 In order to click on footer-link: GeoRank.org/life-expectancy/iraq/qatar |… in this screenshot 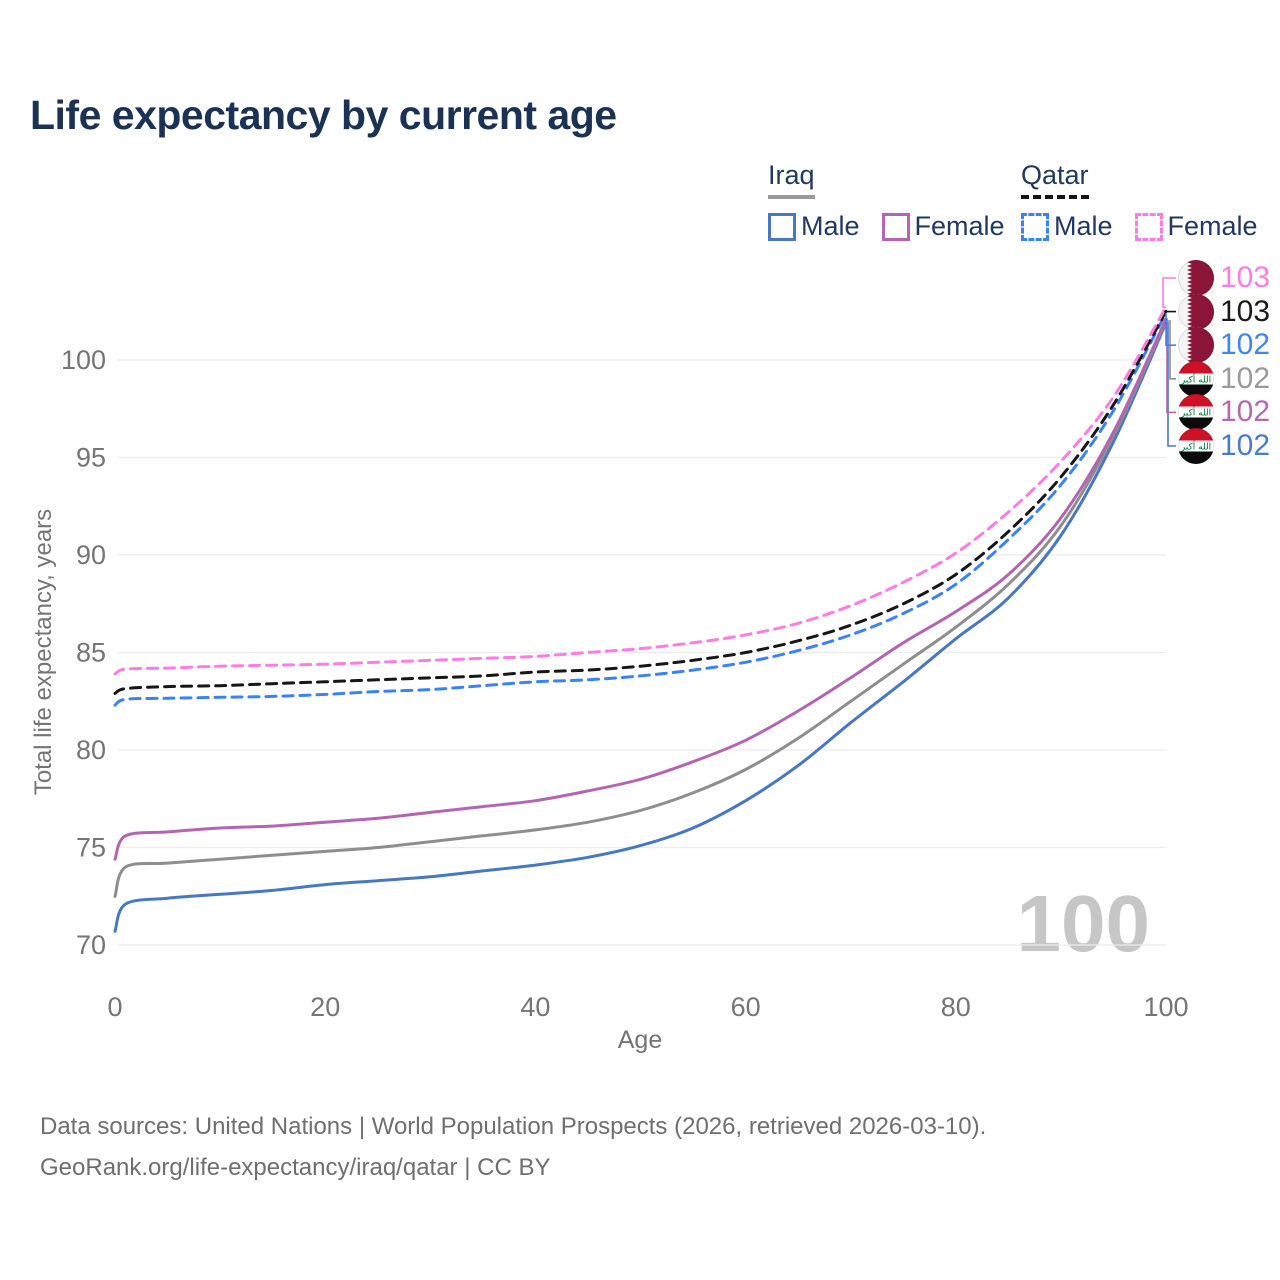, I will do `click(295, 1167)`.